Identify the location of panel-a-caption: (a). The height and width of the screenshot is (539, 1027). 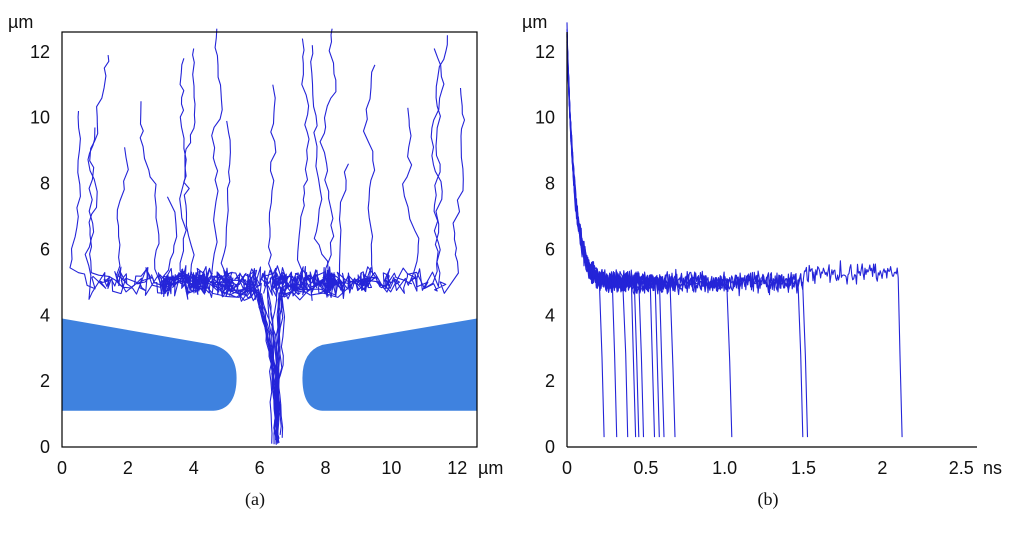
(255, 499).